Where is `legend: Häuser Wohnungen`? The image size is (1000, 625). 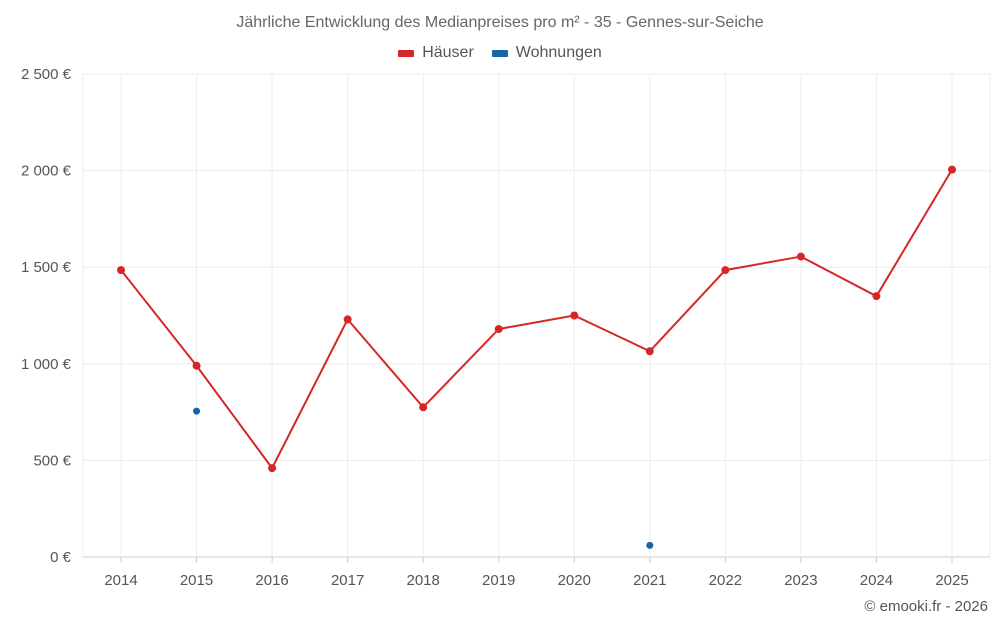
legend: Häuser Wohnungen is located at coordinates (500, 53).